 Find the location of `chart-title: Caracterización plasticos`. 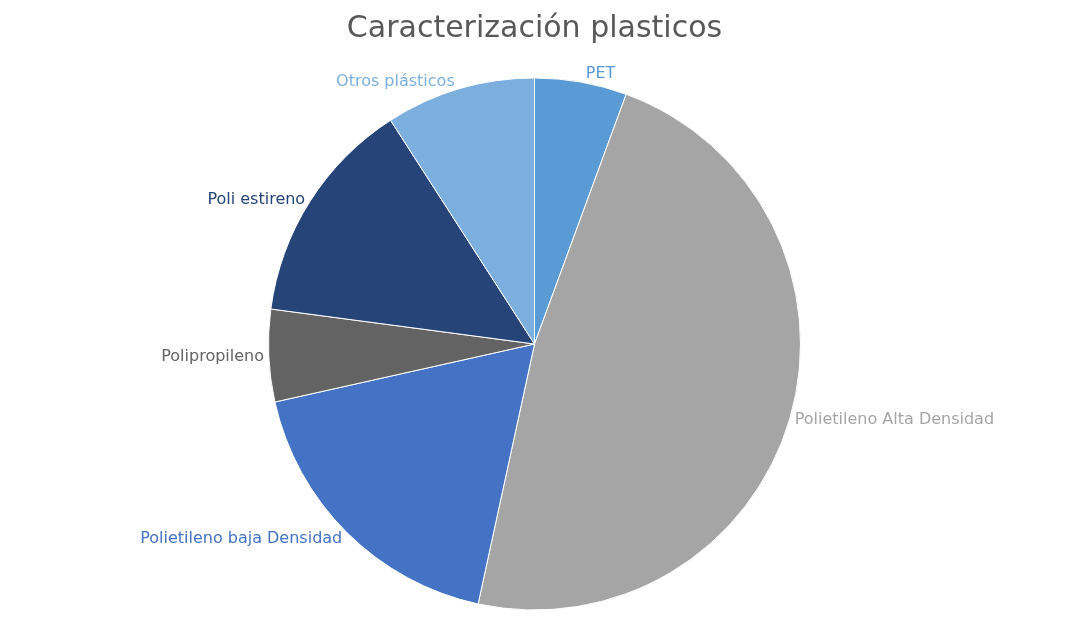

chart-title: Caracterización plasticos is located at coordinates (534, 26).